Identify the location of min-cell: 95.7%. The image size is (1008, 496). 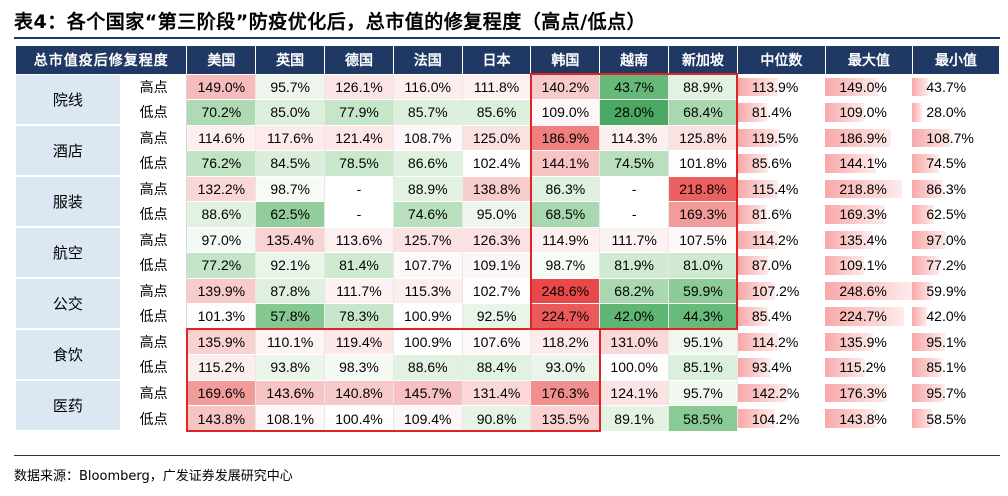
(956, 392).